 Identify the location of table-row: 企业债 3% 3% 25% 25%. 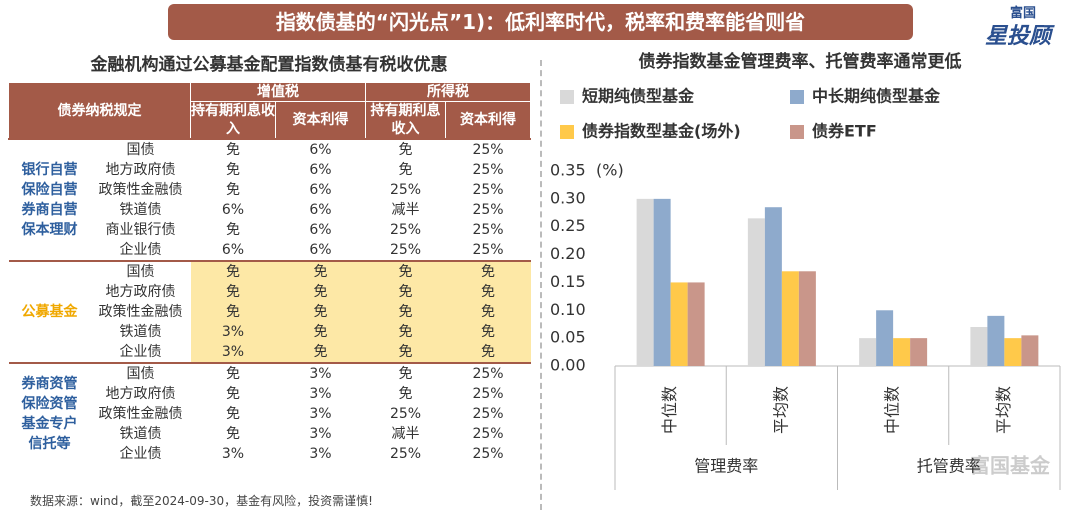
(270, 454).